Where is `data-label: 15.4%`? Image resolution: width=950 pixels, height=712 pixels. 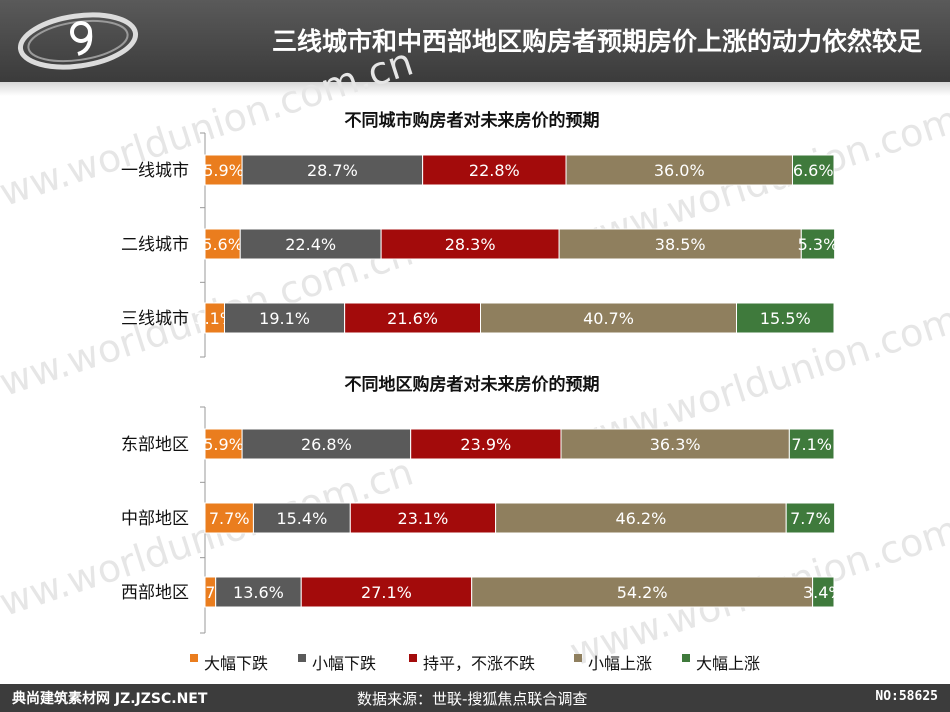 data-label: 15.4% is located at coordinates (301, 518).